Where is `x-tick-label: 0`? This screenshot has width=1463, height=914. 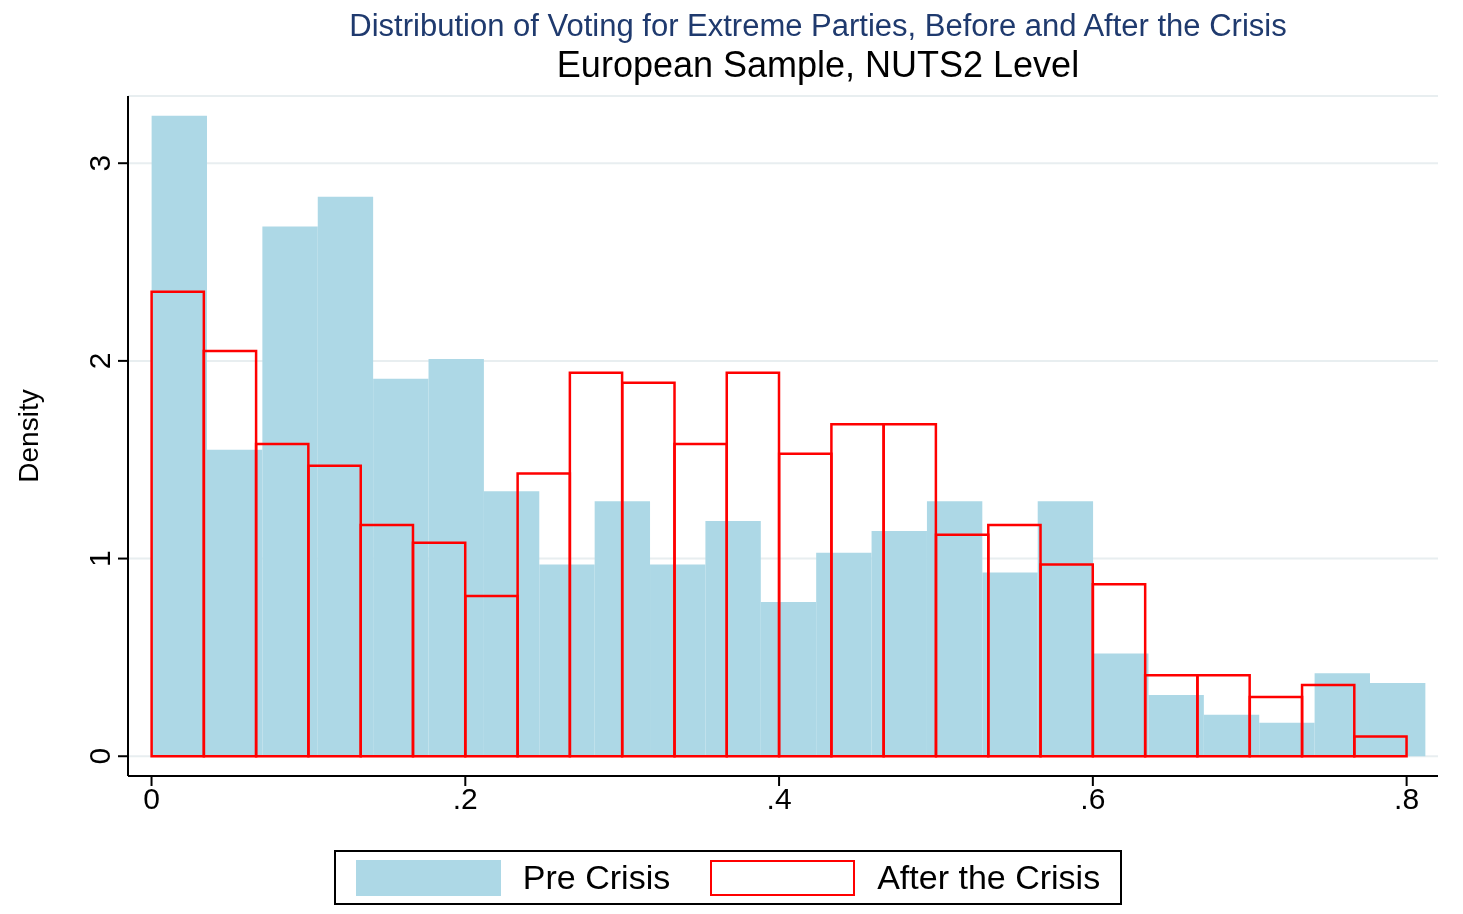 x-tick-label: 0 is located at coordinates (151, 799).